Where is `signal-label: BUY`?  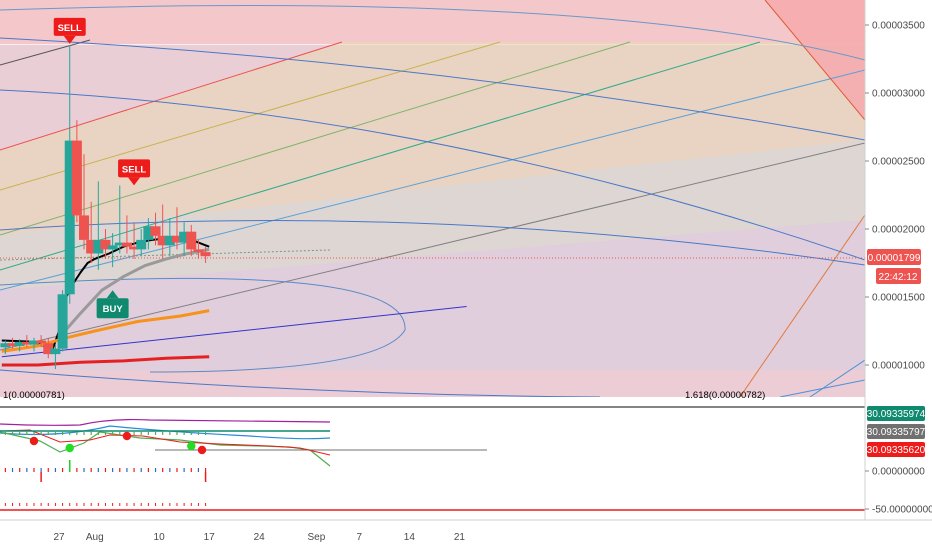
signal-label: BUY is located at coordinates (113, 309).